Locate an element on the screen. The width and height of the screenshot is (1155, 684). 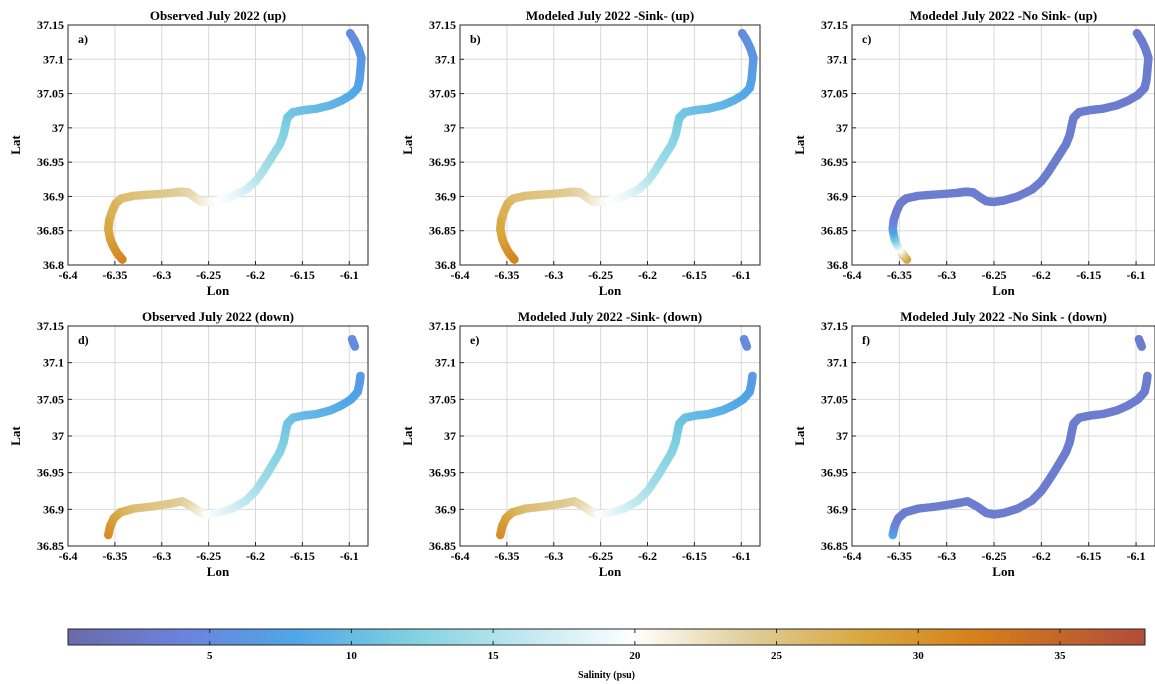
panel-letter: d) is located at coordinates (83, 340).